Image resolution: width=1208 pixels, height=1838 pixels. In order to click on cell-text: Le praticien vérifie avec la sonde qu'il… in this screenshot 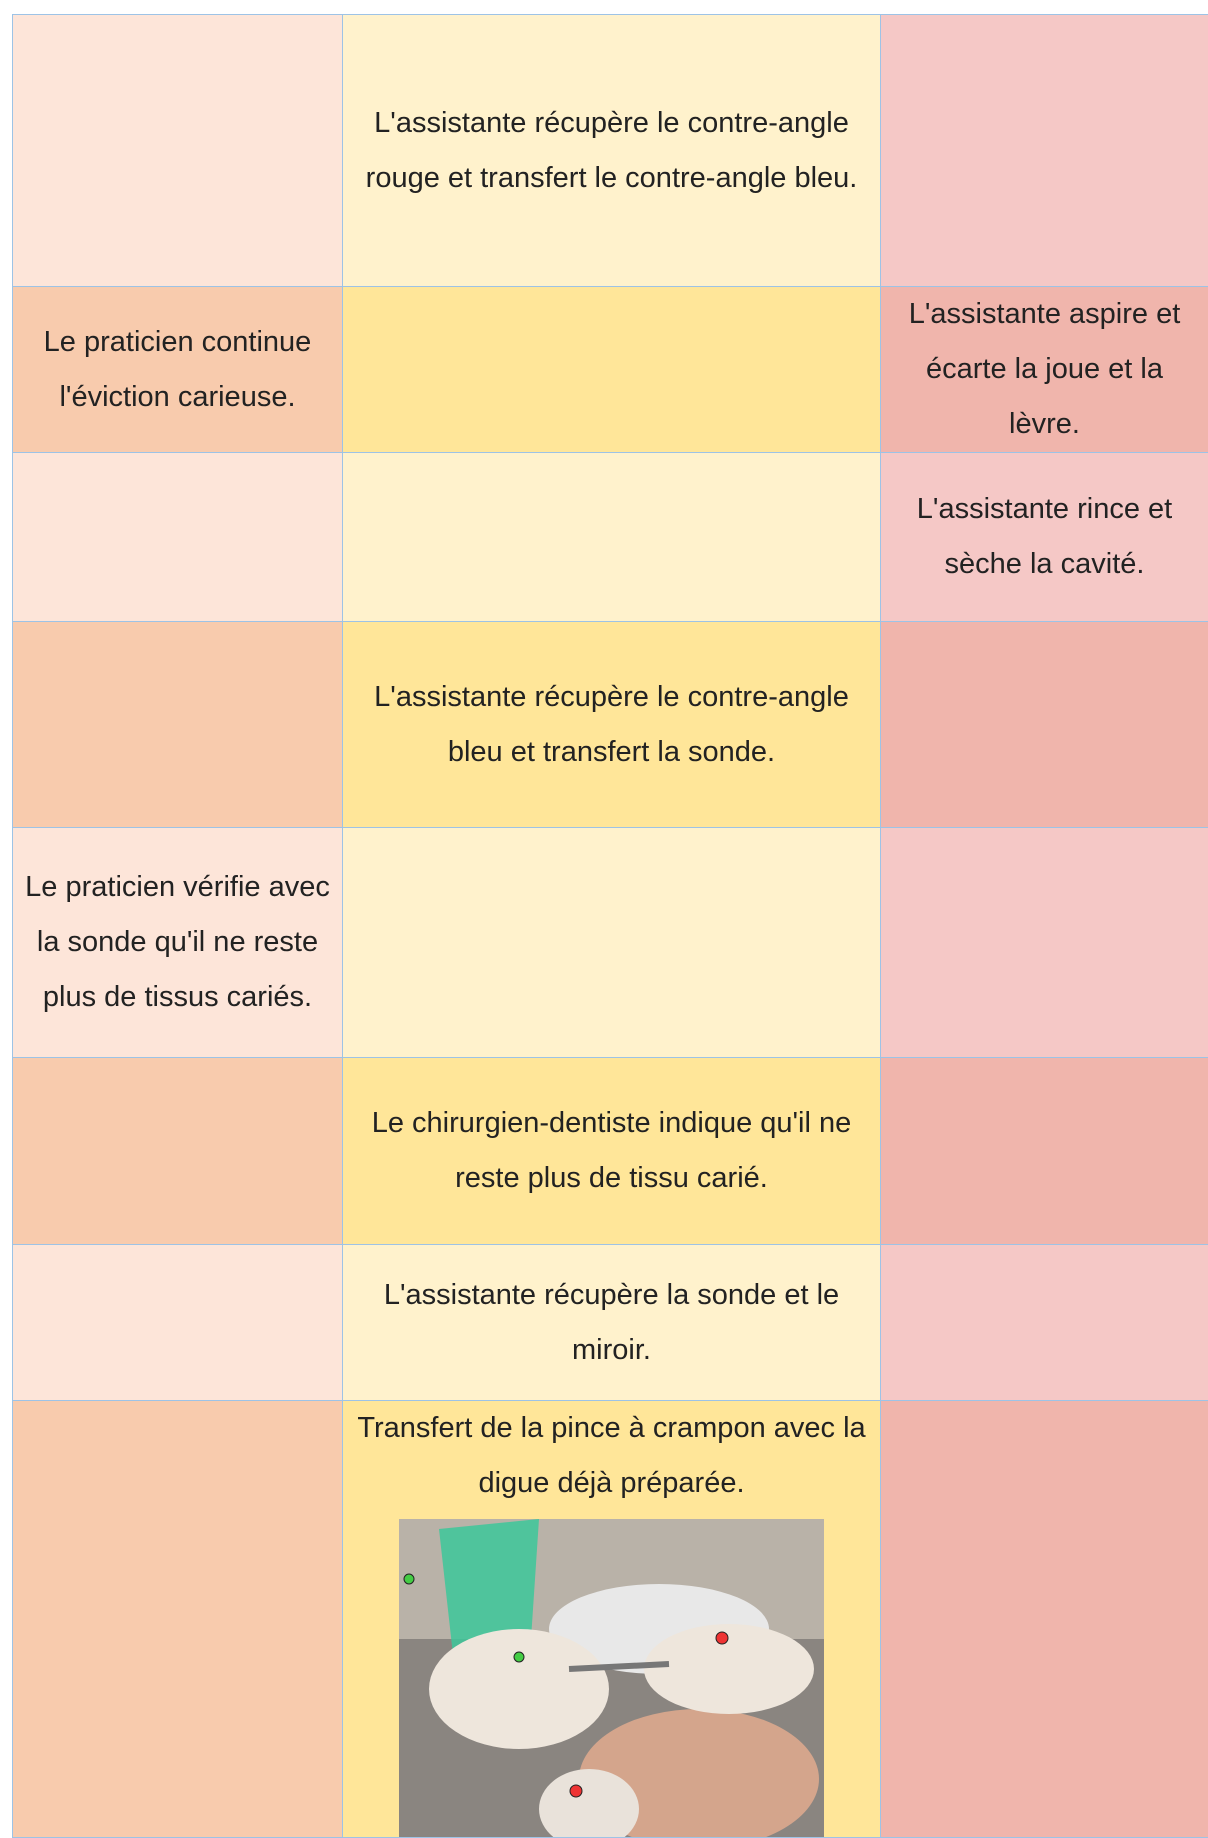, I will do `click(177, 942)`.